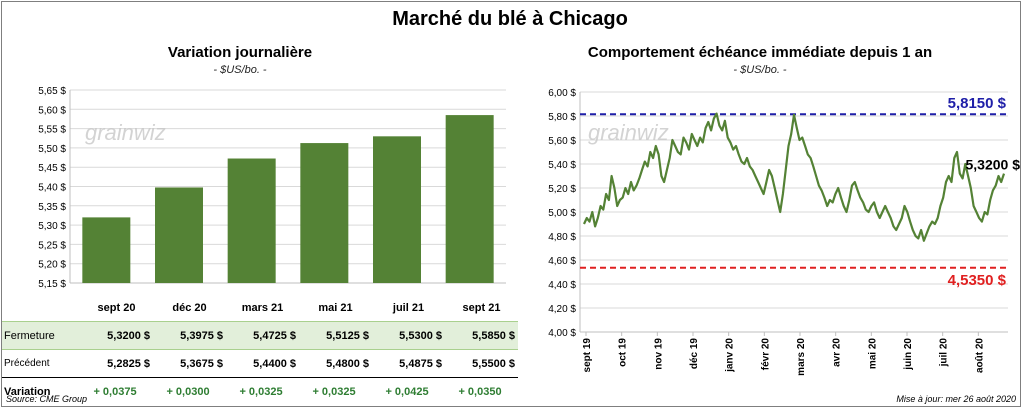  I want to click on category-label: sept 21, so click(481, 307).